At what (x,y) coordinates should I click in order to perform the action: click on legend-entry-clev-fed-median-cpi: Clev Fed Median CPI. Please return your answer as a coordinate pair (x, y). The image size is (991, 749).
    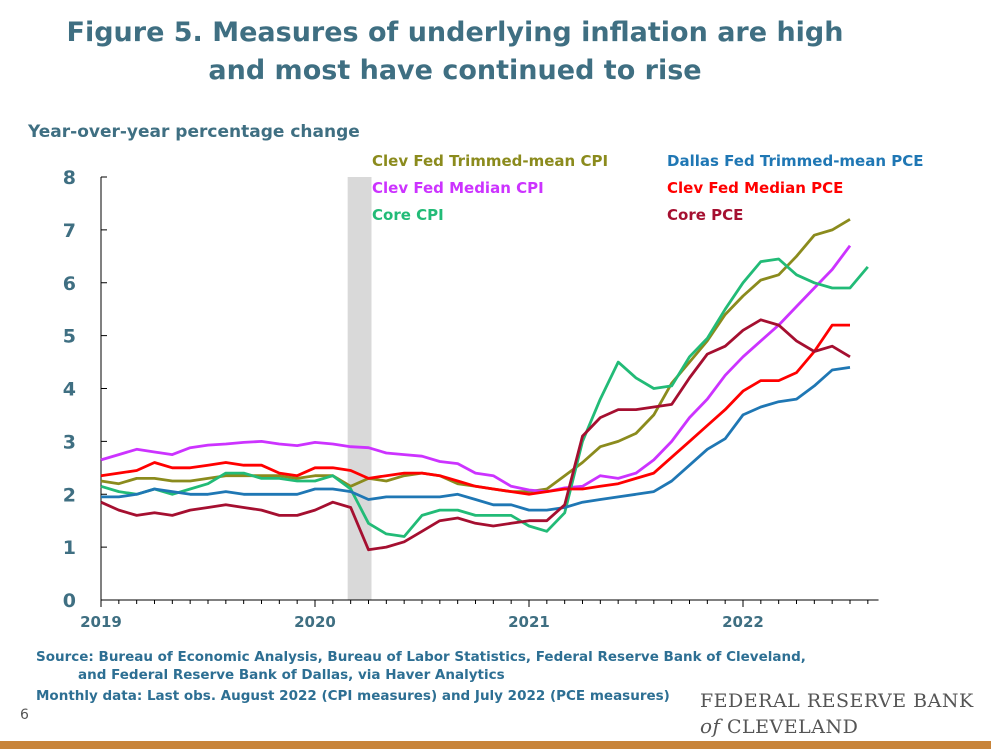
    Looking at the image, I should click on (458, 188).